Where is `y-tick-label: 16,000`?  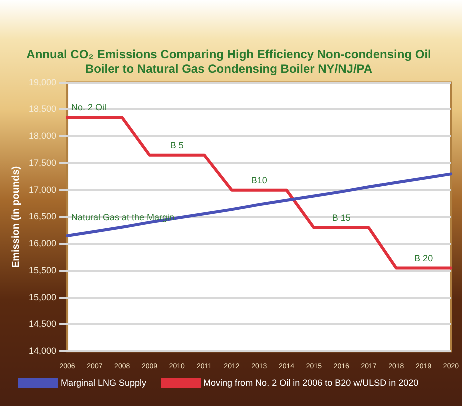
y-tick-label: 16,000 is located at coordinates (42, 243).